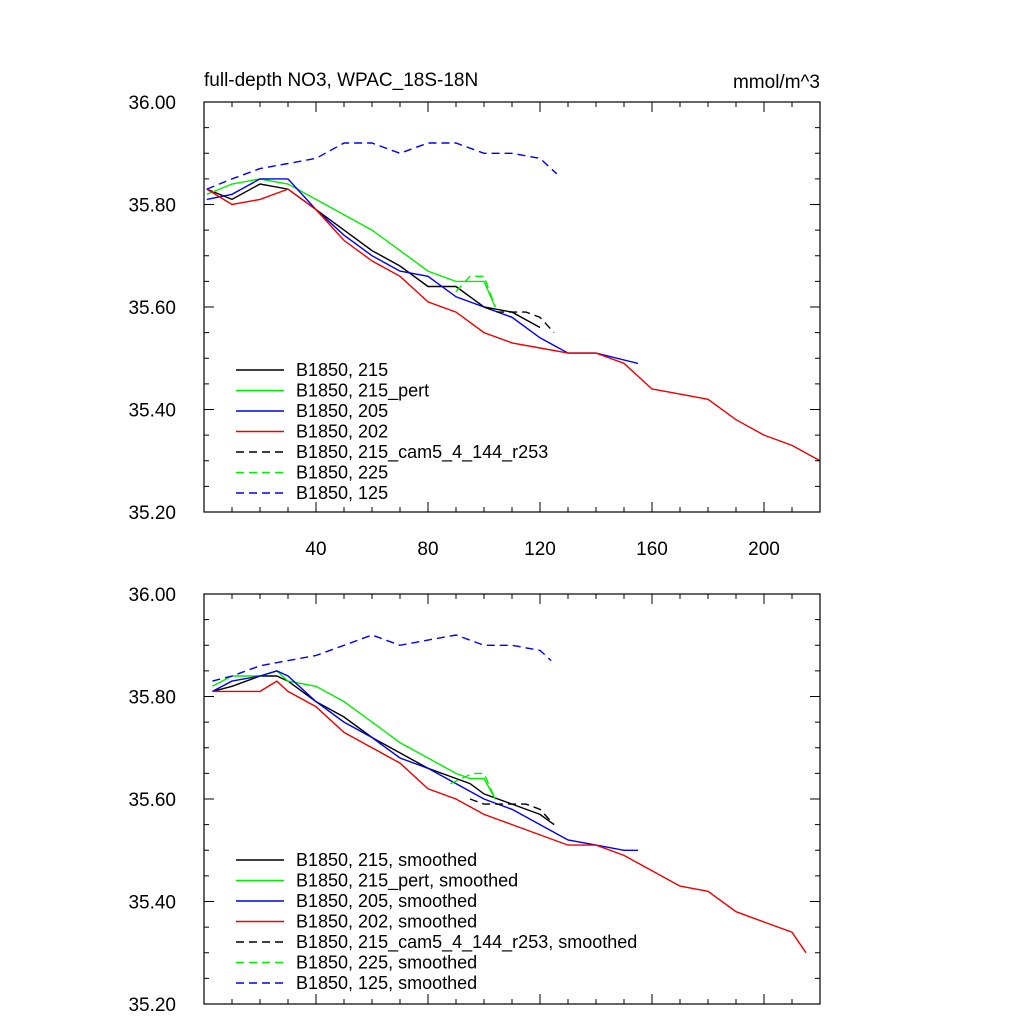  I want to click on x-tick-label: 120, so click(540, 549).